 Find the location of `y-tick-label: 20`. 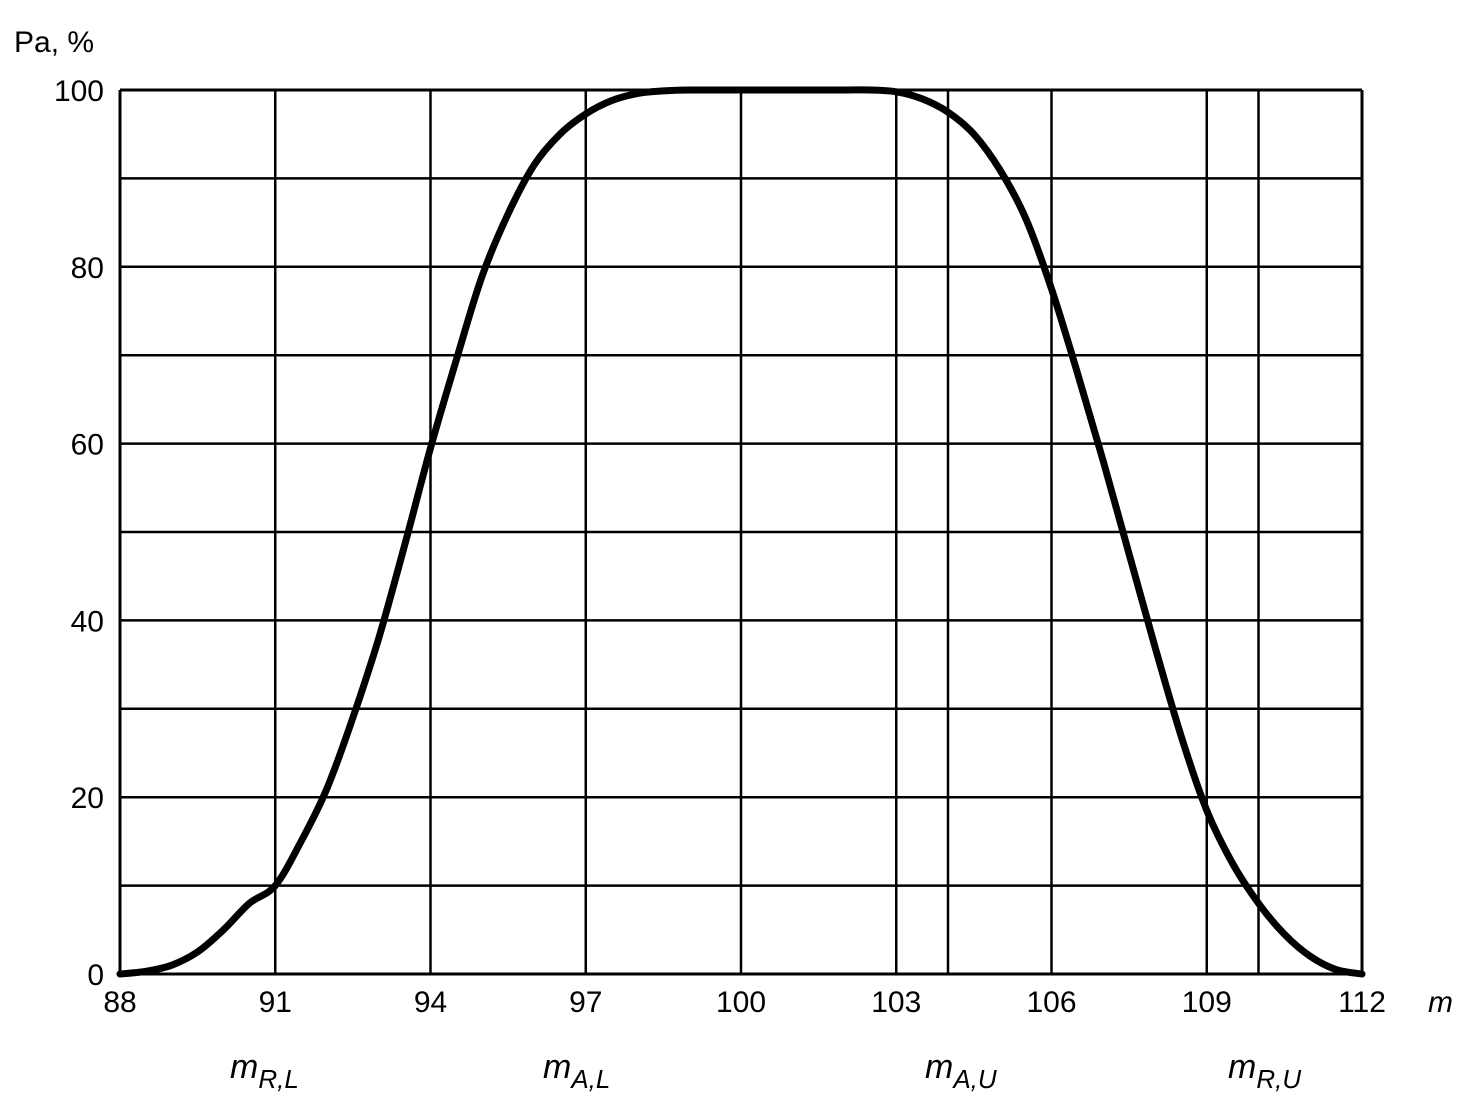

y-tick-label: 20 is located at coordinates (87, 798).